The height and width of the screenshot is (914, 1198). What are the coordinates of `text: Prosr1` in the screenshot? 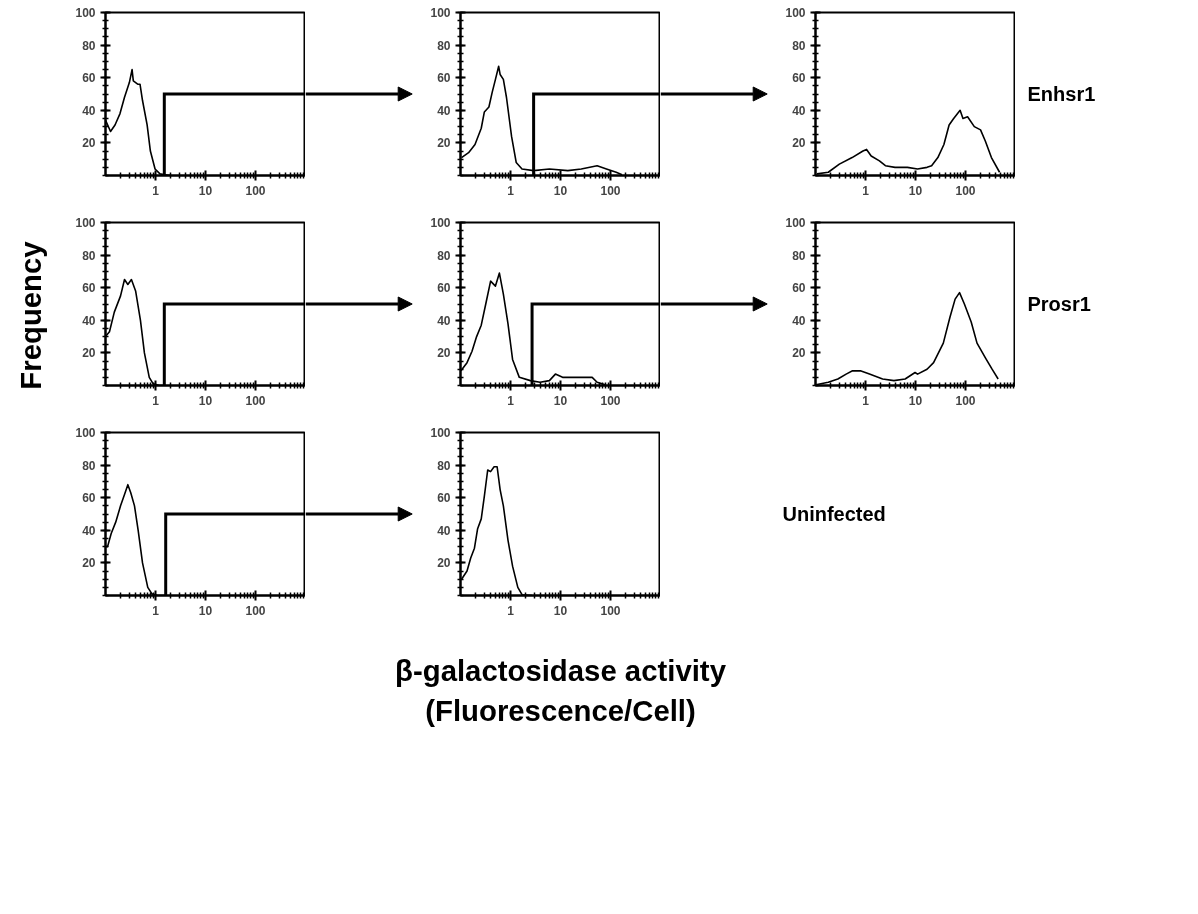 It's located at (1059, 304).